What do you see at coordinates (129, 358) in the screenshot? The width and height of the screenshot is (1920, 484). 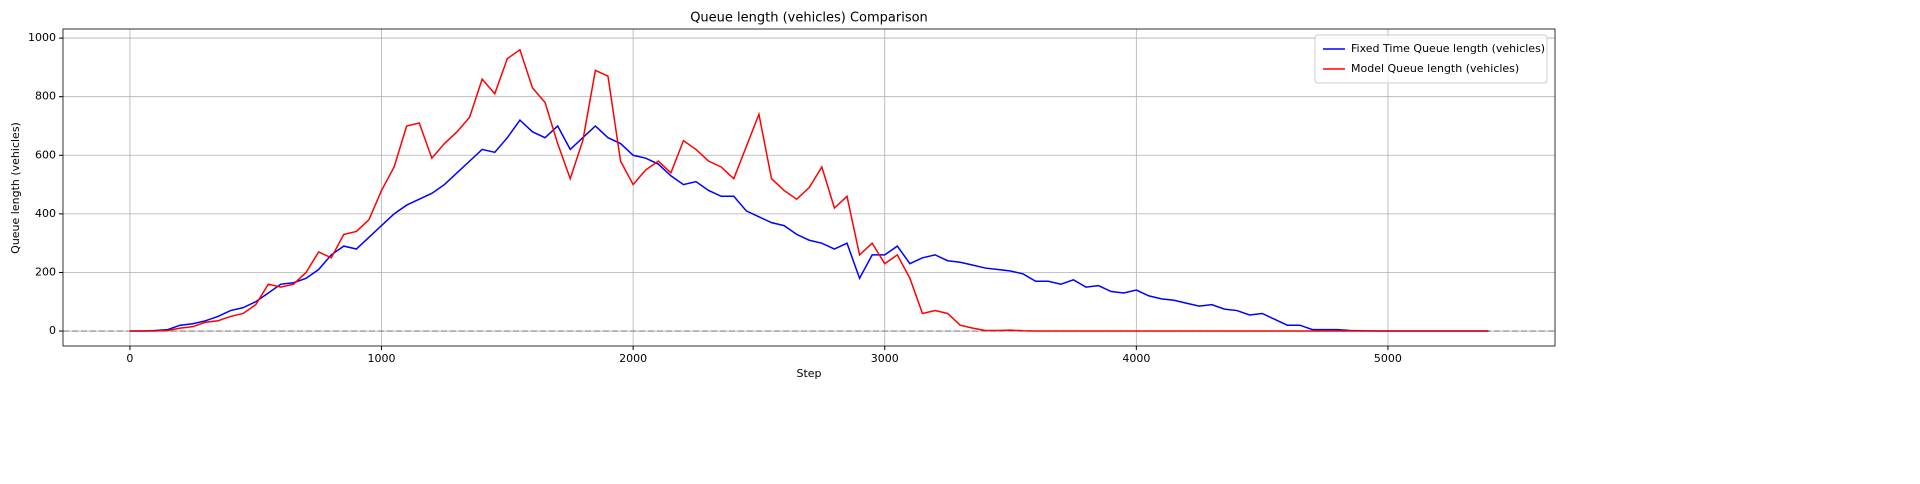 I see `x-tick-label: 0` at bounding box center [129, 358].